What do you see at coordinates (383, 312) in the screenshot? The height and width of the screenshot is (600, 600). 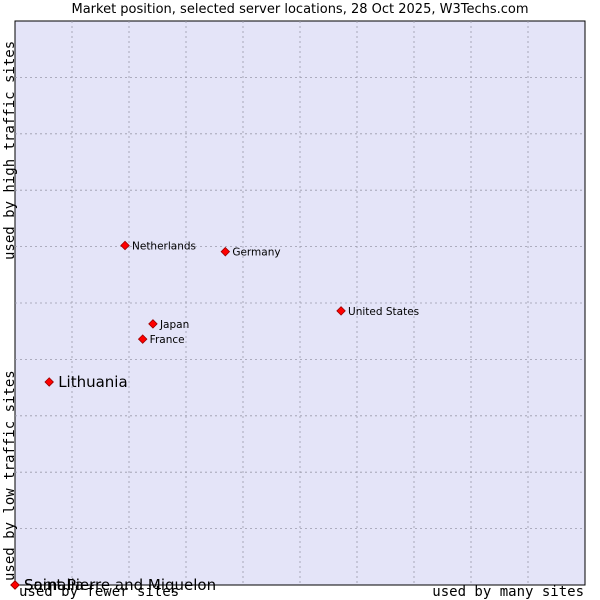 I see `data-point-label: United States` at bounding box center [383, 312].